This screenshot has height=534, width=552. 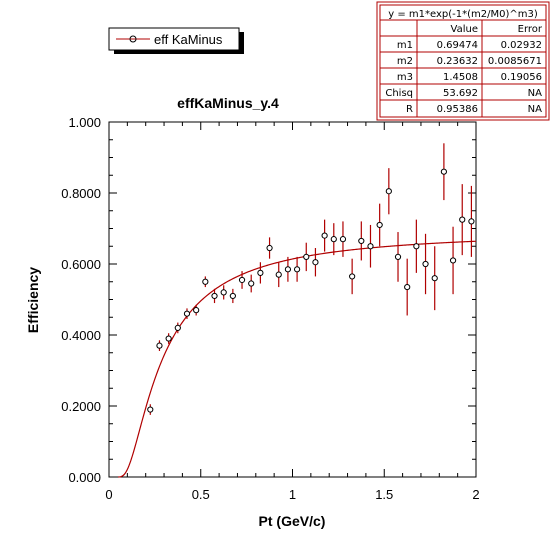 I want to click on legend: eff KaMinus, so click(x=176, y=40).